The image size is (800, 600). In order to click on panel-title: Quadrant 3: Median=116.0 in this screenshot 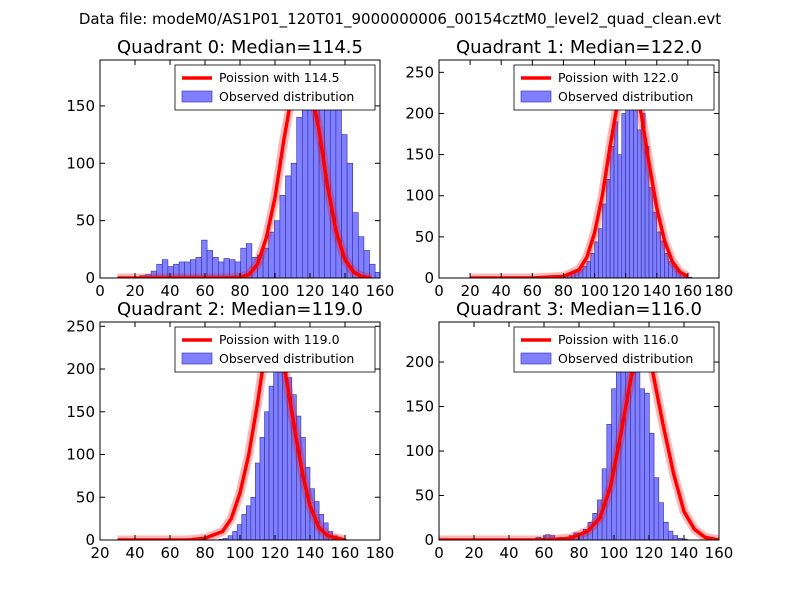, I will do `click(579, 309)`.